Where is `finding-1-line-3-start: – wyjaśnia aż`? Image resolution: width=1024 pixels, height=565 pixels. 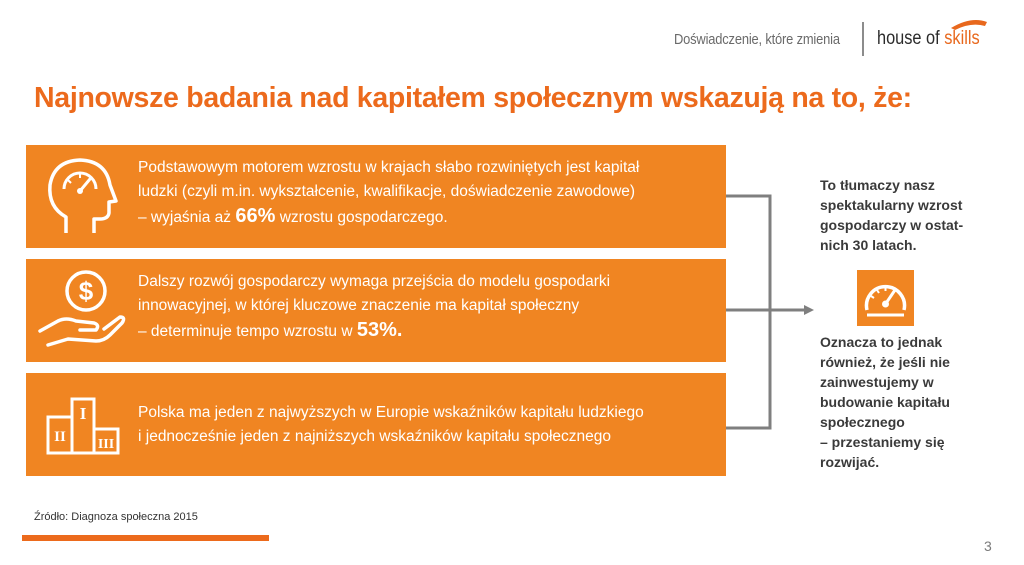
finding-1-line-3-start: – wyjaśnia aż is located at coordinates (187, 217).